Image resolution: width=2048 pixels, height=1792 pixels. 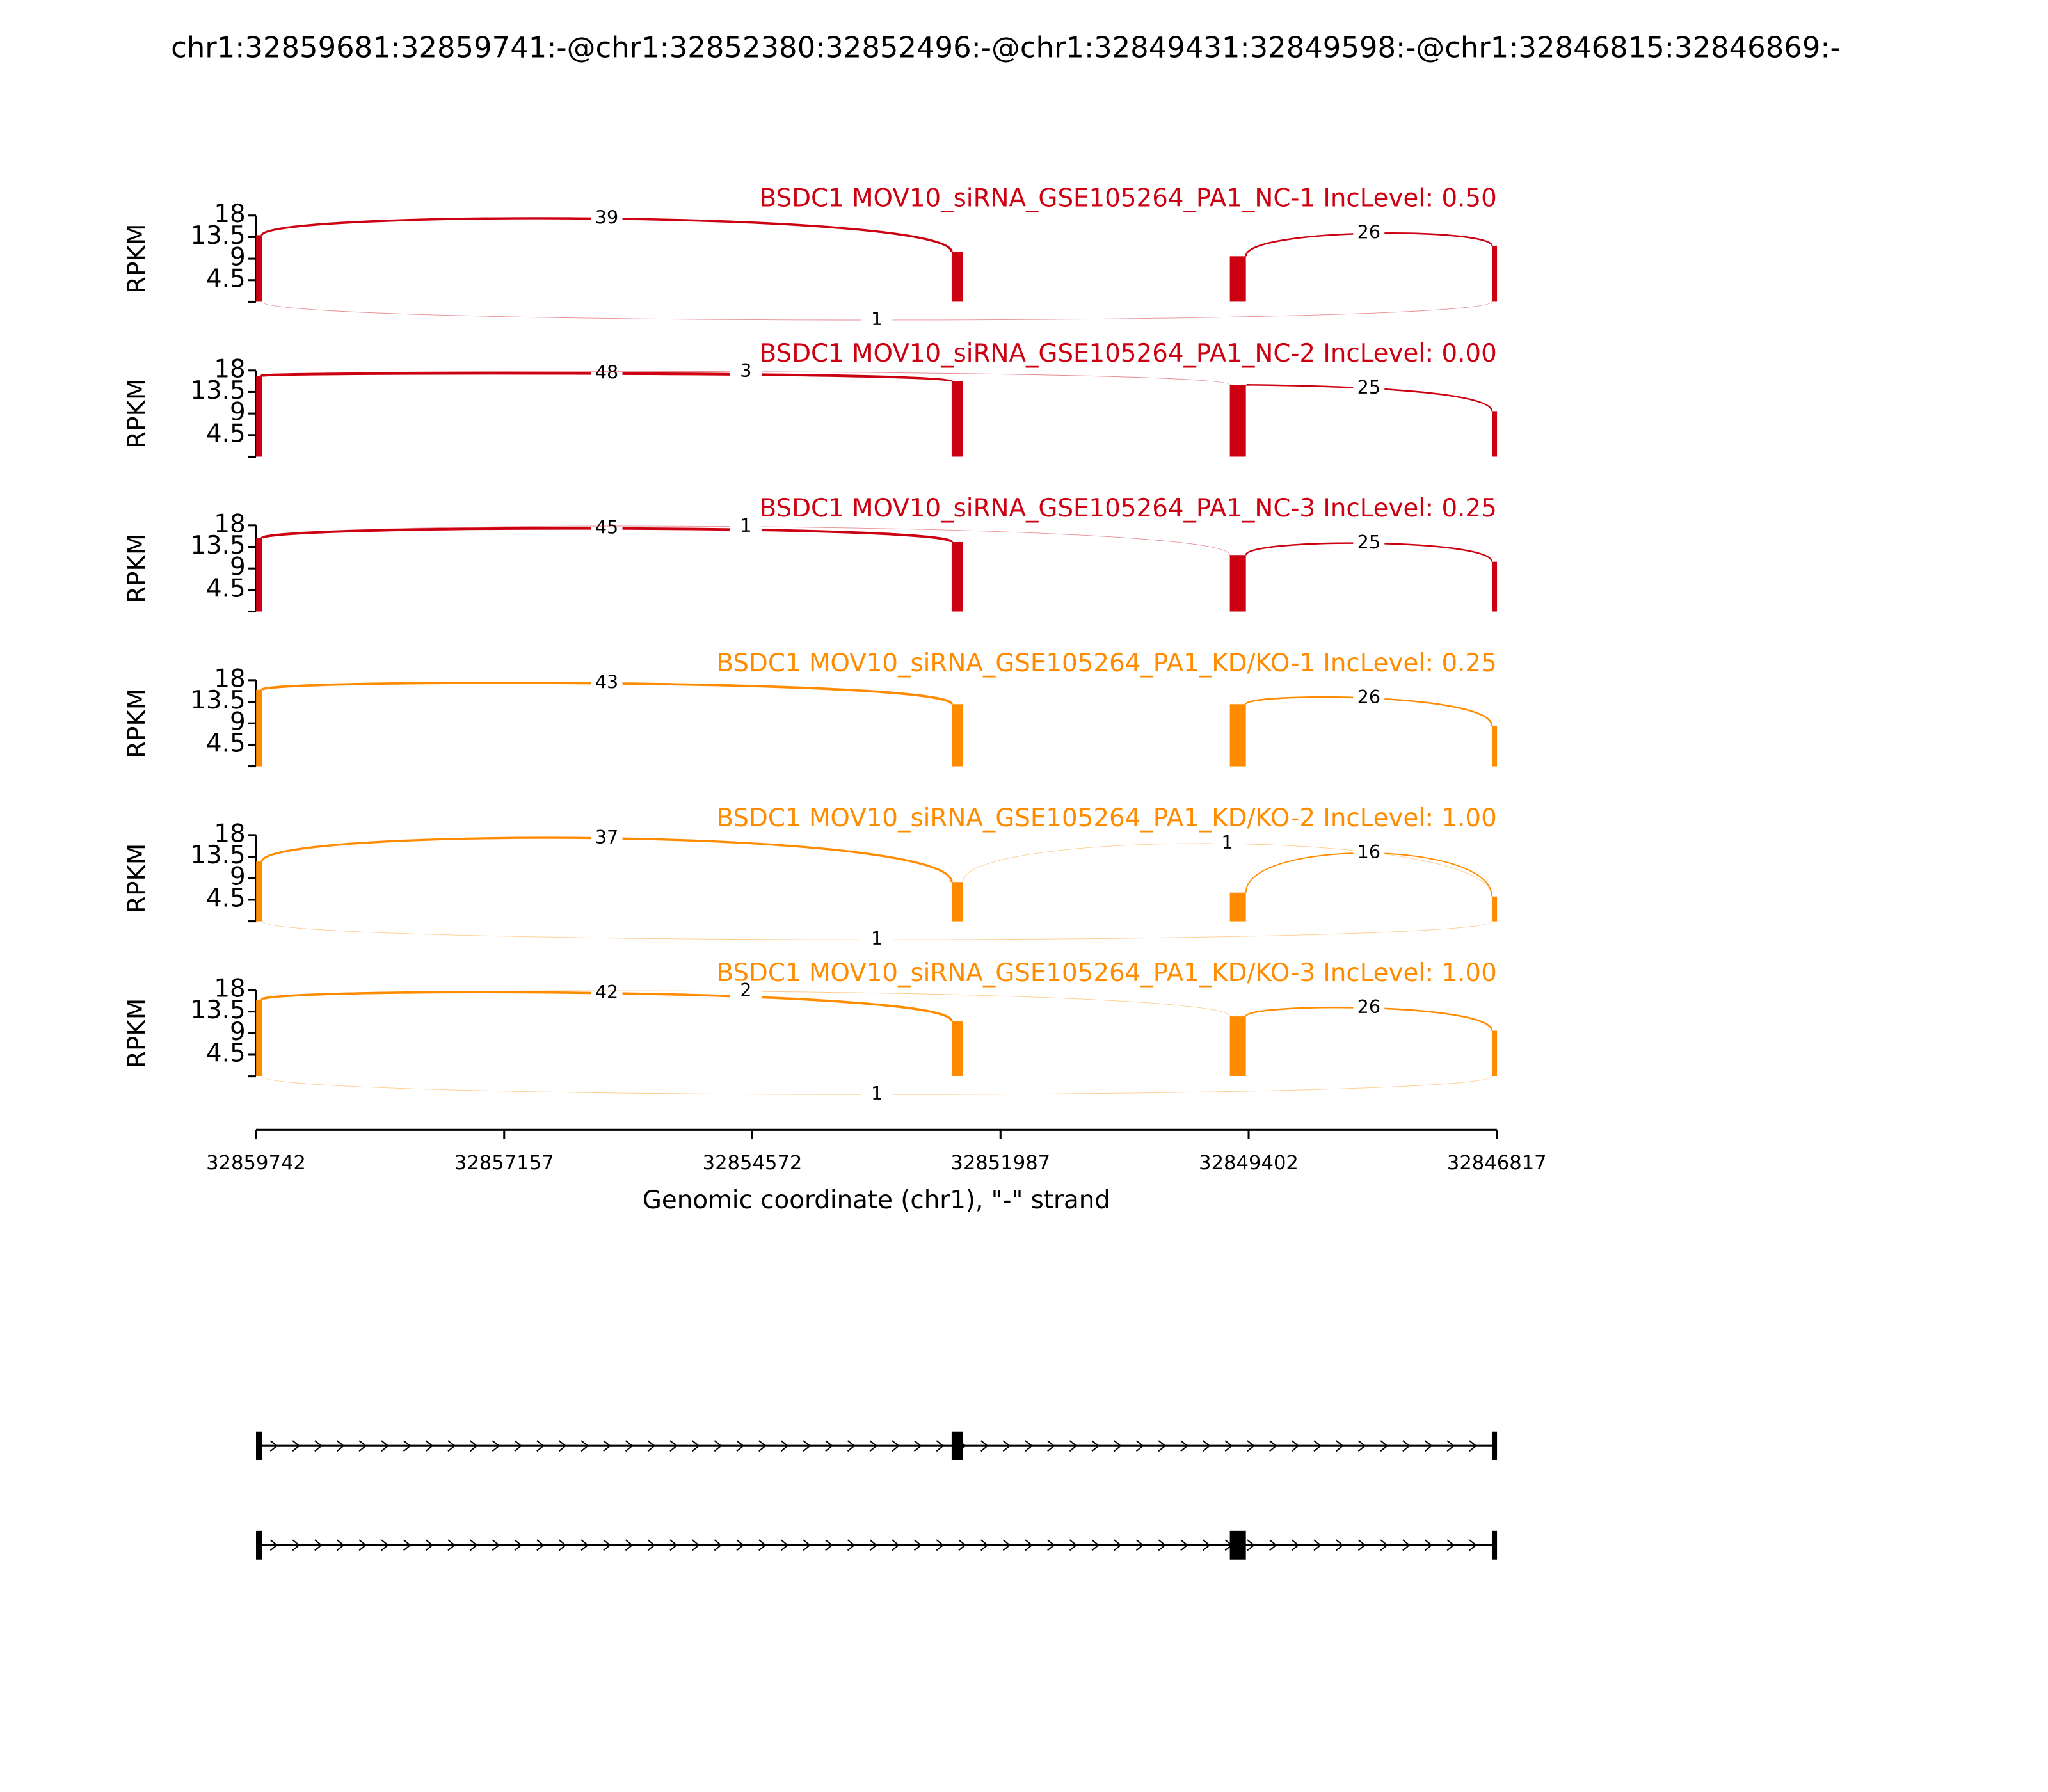 I want to click on y-tick-label: 18, so click(x=229, y=988).